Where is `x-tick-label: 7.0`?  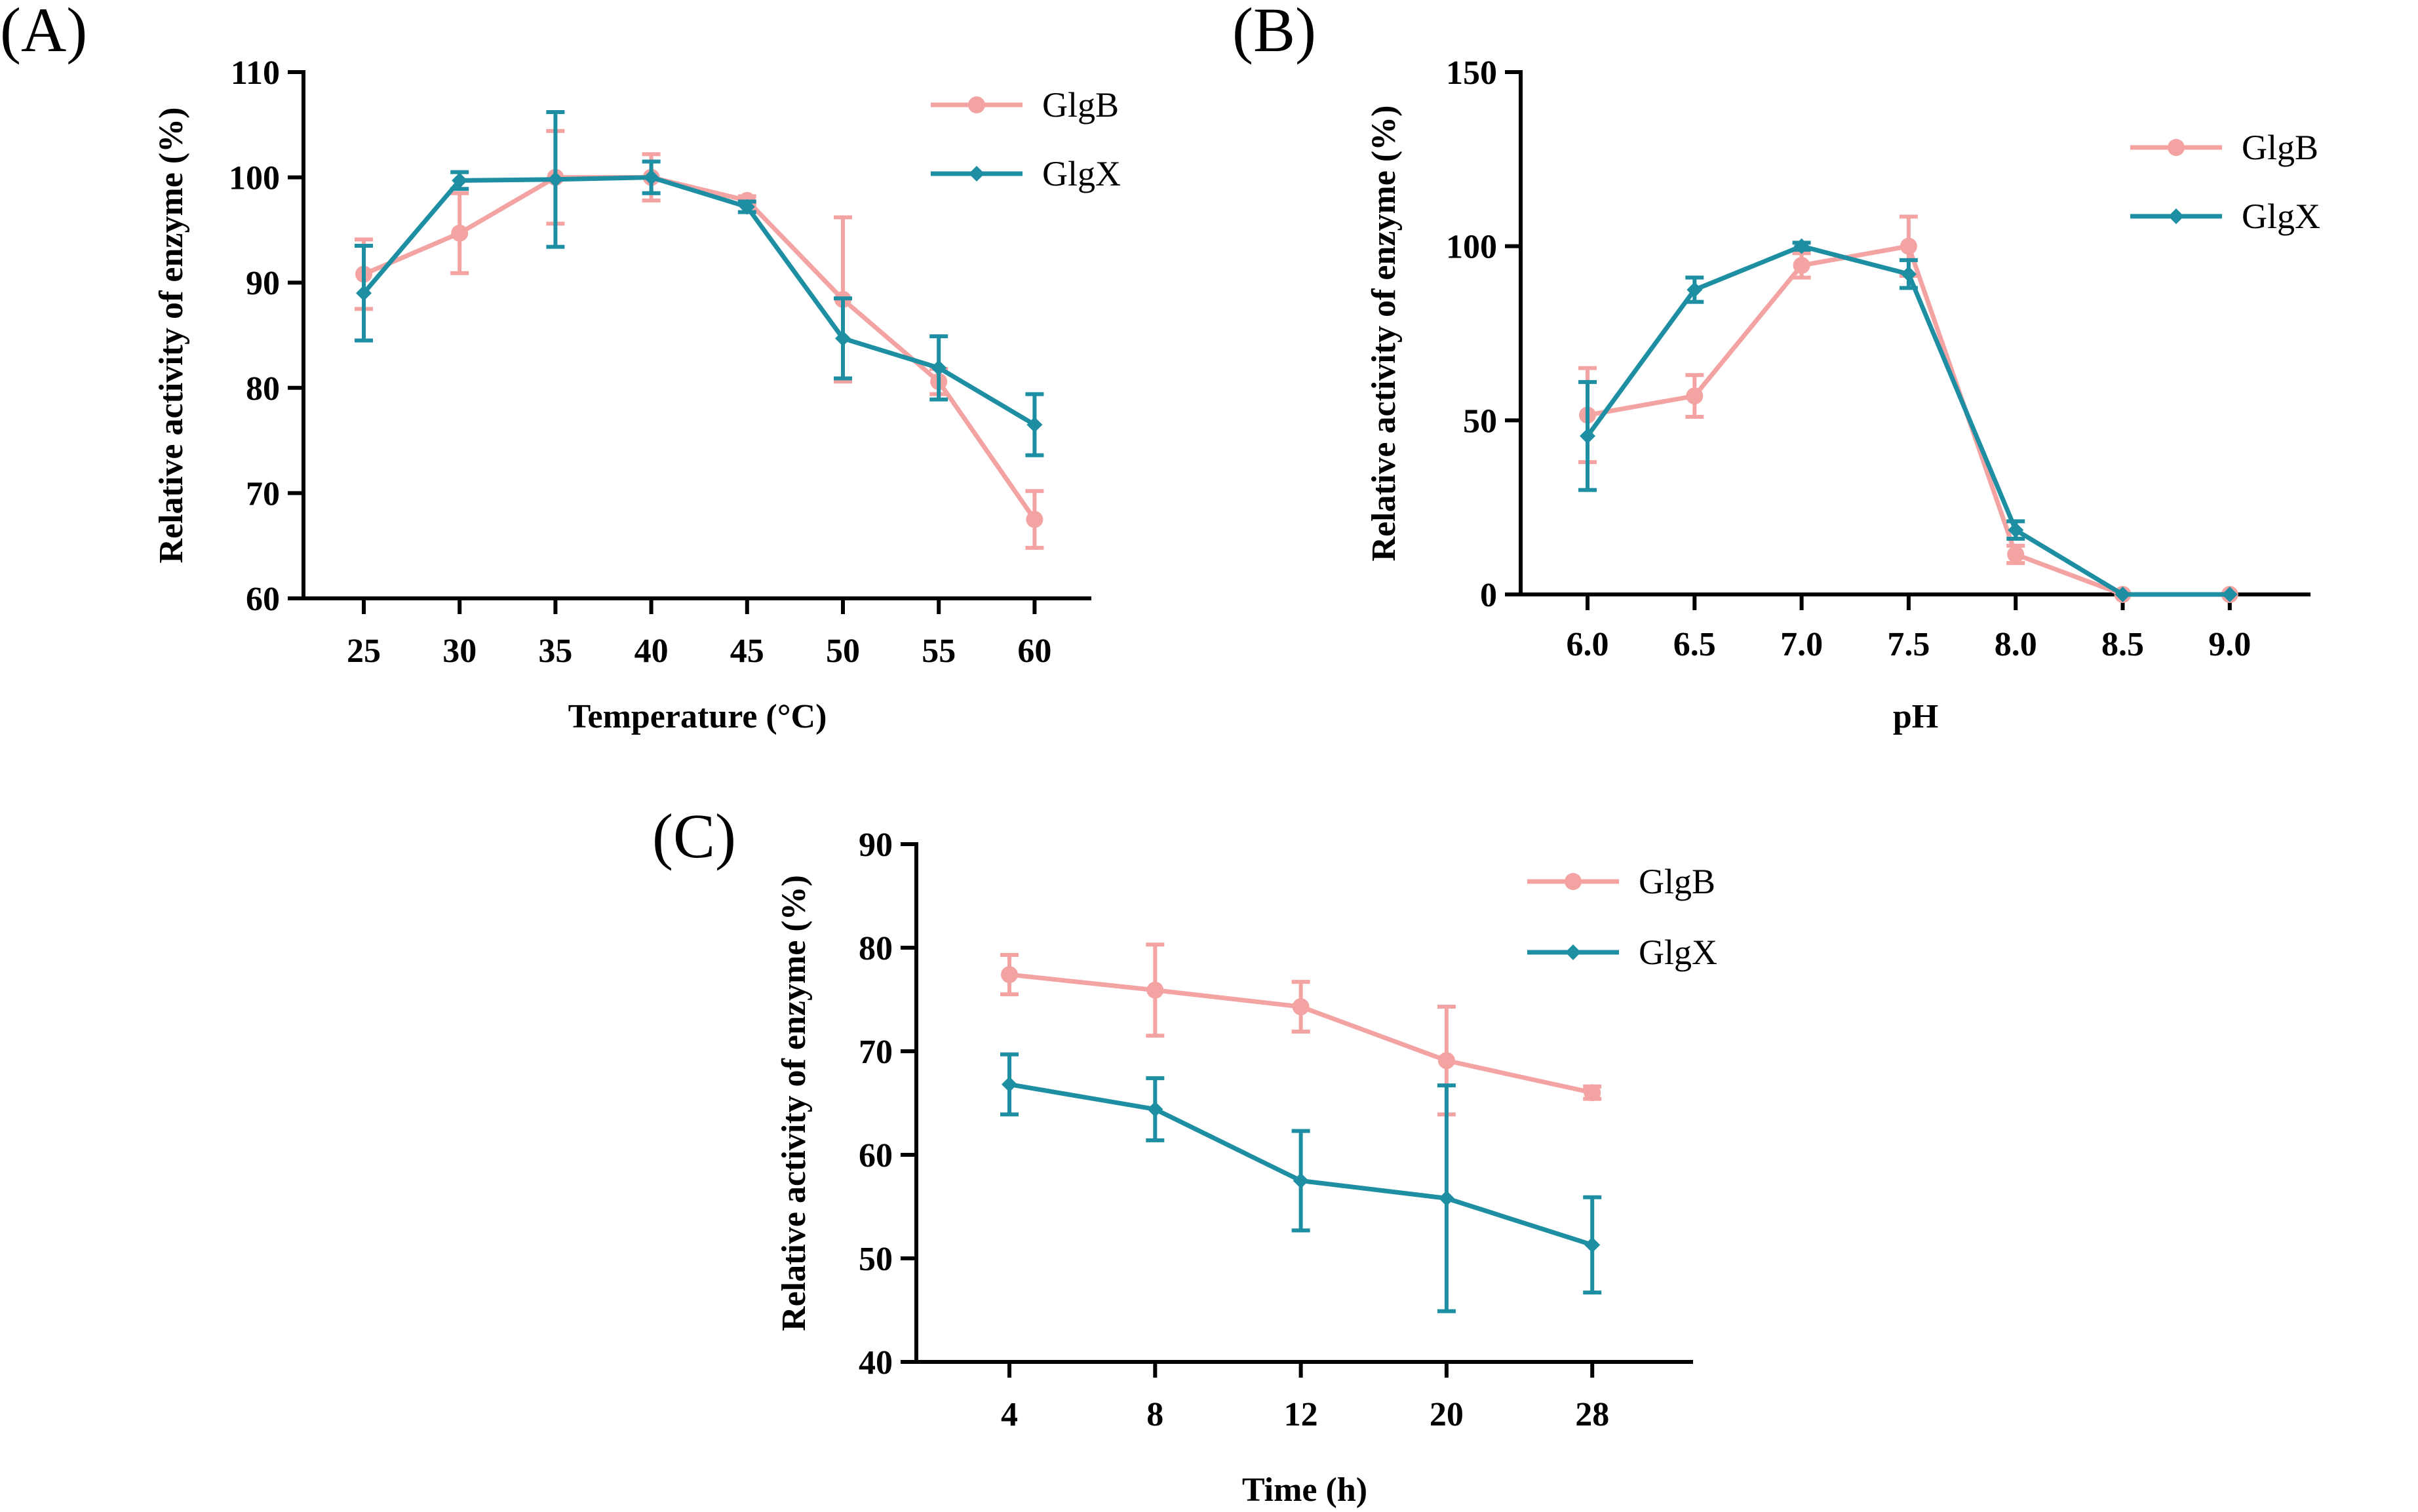 x-tick-label: 7.0 is located at coordinates (1801, 644).